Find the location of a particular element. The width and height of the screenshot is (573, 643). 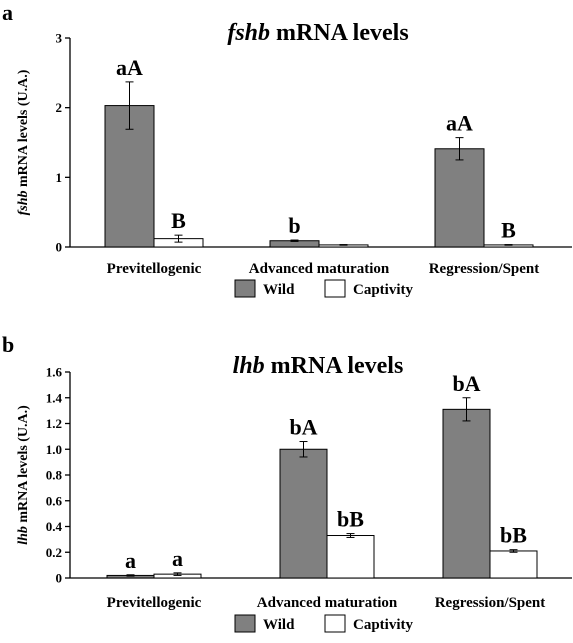

y-tick-label: 0.6 is located at coordinates (54, 500).